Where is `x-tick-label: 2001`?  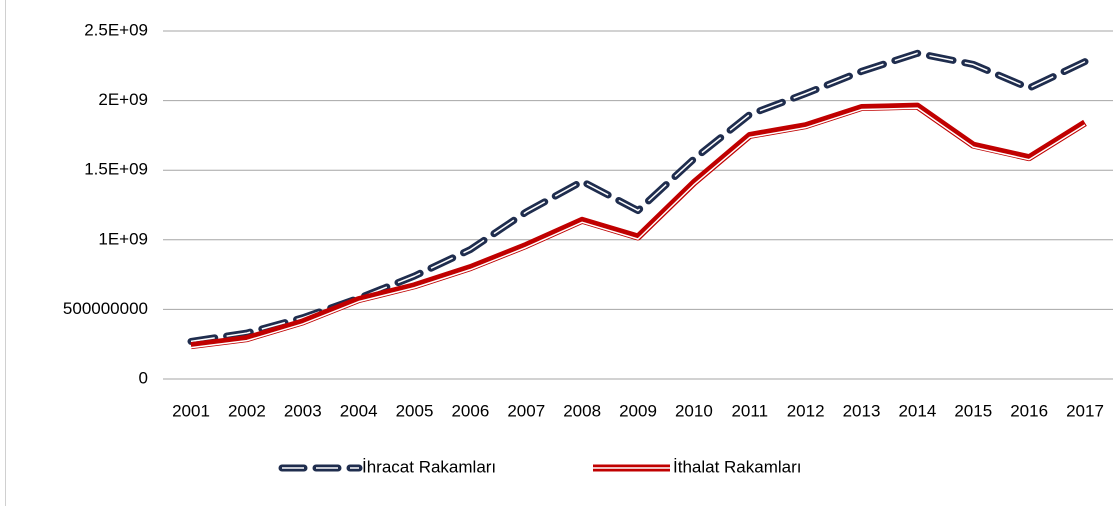 x-tick-label: 2001 is located at coordinates (191, 410).